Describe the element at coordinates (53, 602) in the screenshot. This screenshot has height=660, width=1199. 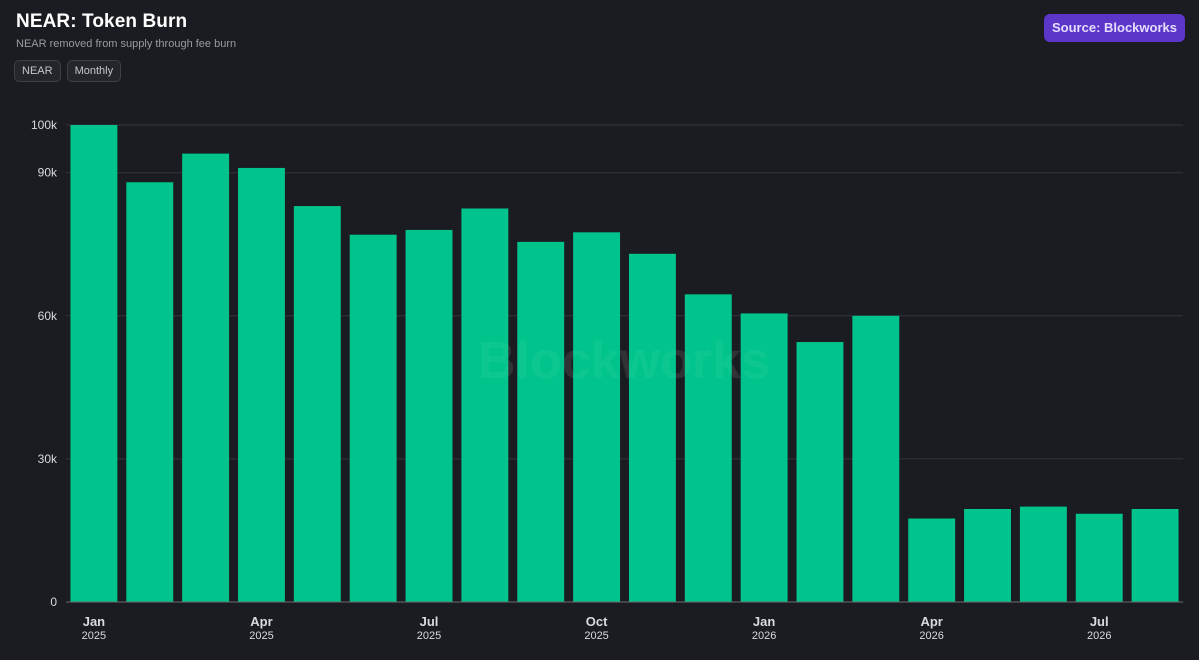
I see `y-tick-label: 0` at that location.